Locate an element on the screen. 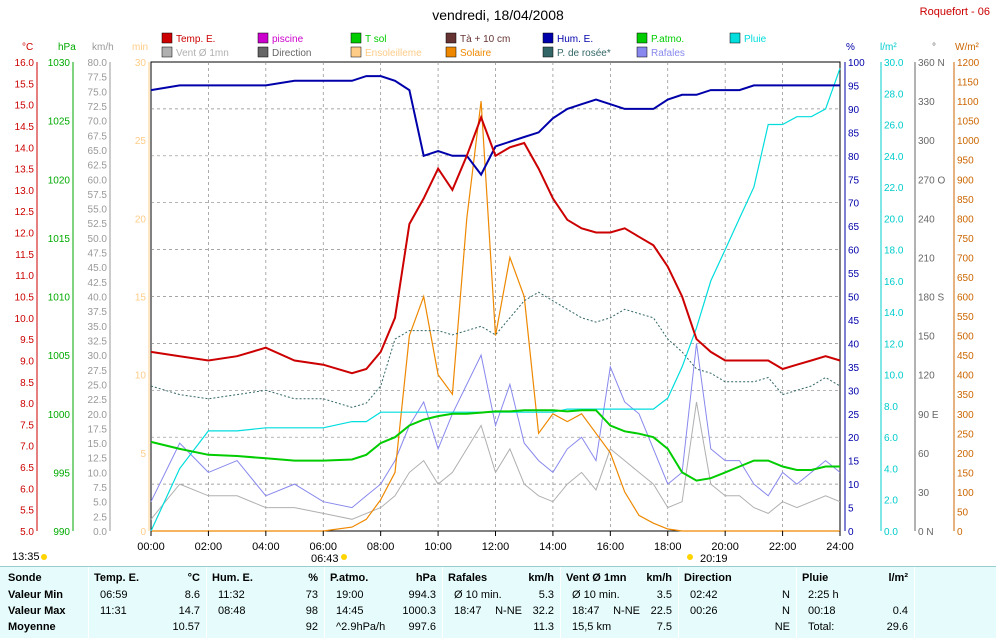  axis-tick-label: 67.5 is located at coordinates (98, 136).